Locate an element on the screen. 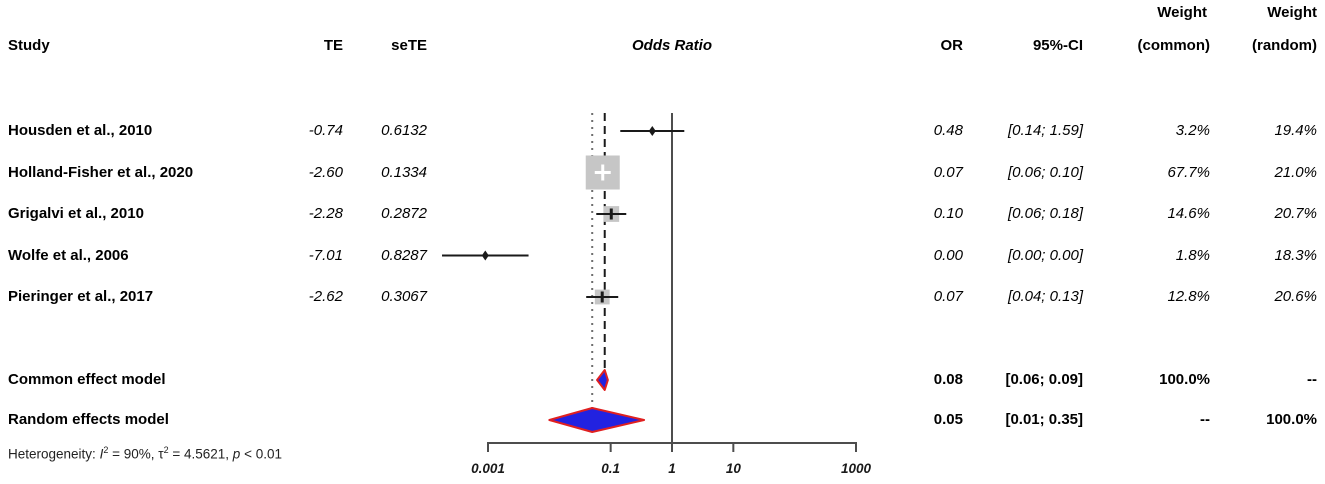  col-header-sete: seTE is located at coordinates (409, 45).